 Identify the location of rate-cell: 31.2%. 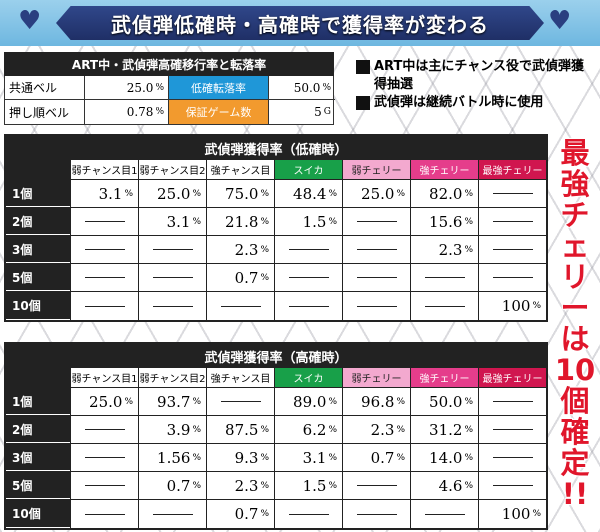
(444, 429).